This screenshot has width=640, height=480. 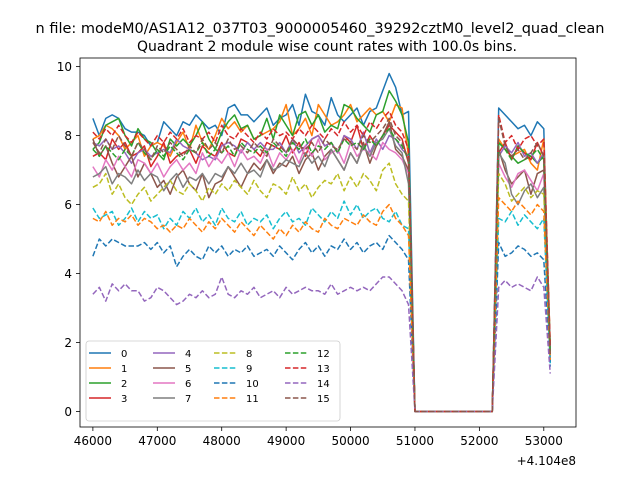 I want to click on legend-label-4: 4, so click(x=188, y=354).